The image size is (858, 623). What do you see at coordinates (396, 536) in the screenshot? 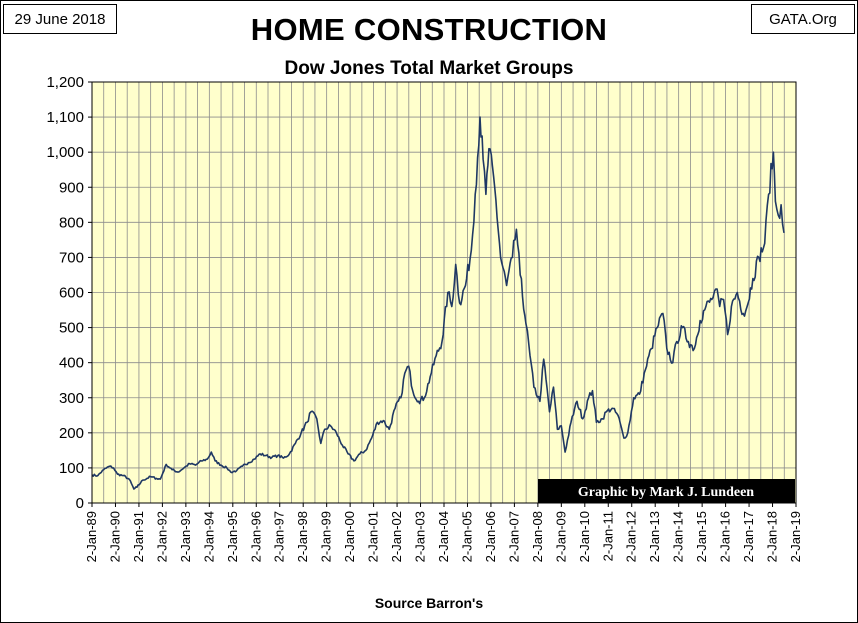
I see `x-tick-label: 2-Jan-02` at bounding box center [396, 536].